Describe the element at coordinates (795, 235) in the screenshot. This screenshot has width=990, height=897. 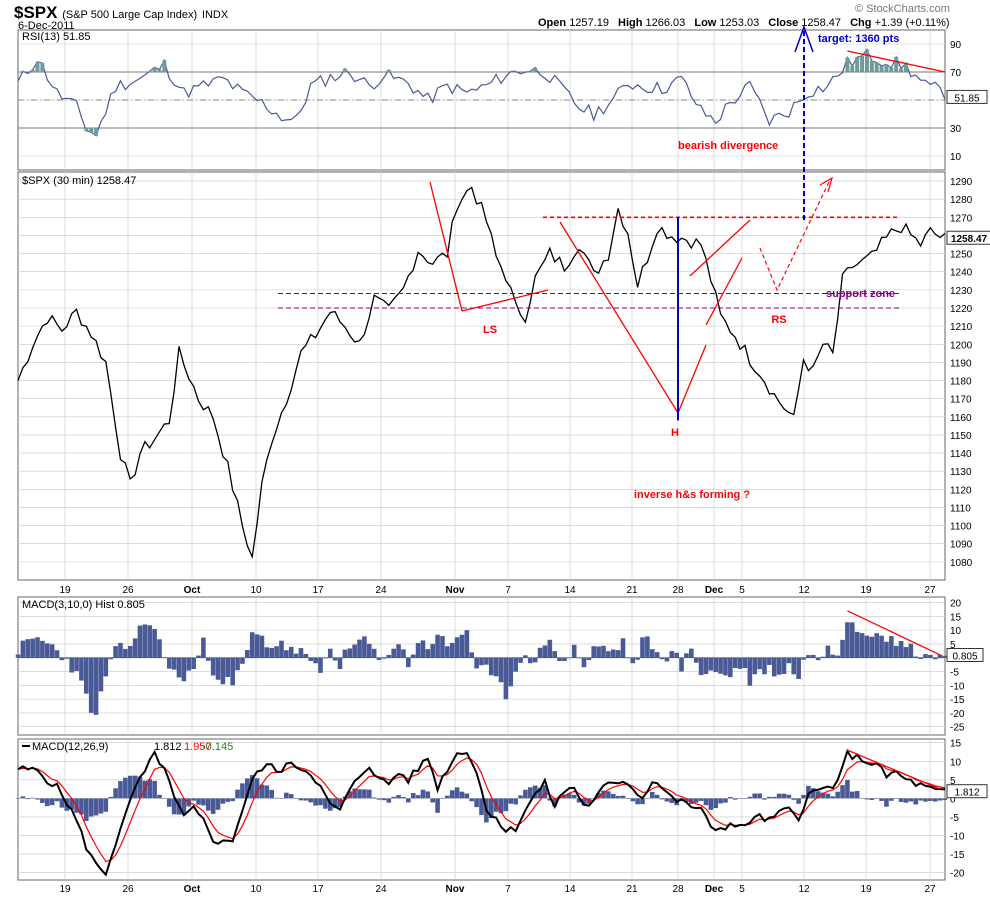
I see `projected-path` at that location.